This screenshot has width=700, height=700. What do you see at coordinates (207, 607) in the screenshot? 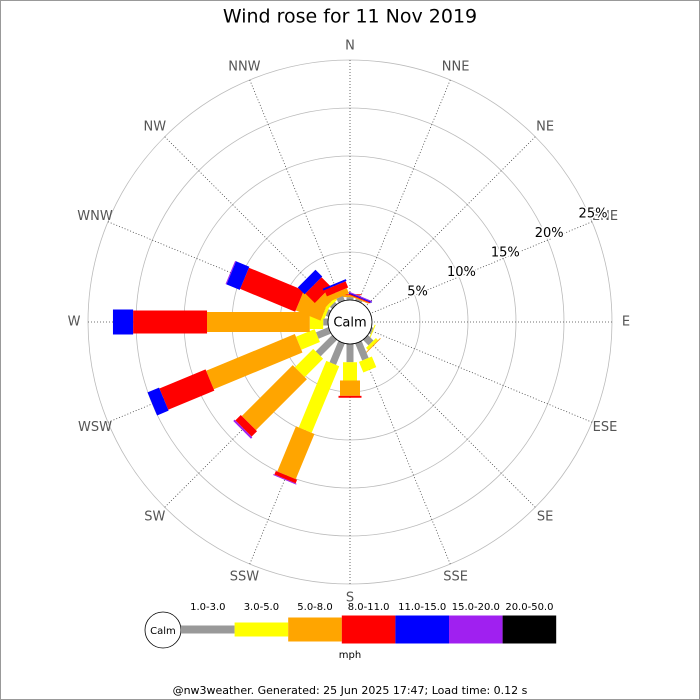
I see `legend-label: 1.0-3.0` at bounding box center [207, 607].